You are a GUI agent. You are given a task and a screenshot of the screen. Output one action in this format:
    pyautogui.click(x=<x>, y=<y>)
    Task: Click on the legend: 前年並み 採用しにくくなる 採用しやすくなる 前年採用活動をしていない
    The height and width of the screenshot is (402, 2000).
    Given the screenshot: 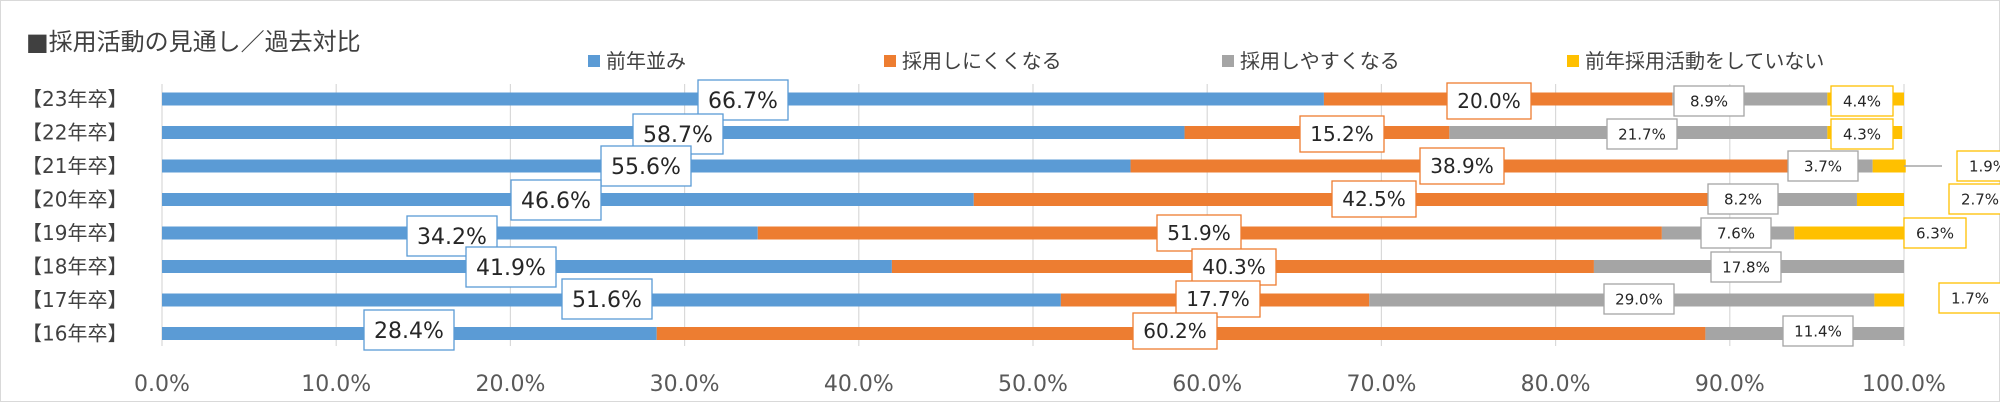 What is the action you would take?
    pyautogui.click(x=1206, y=61)
    